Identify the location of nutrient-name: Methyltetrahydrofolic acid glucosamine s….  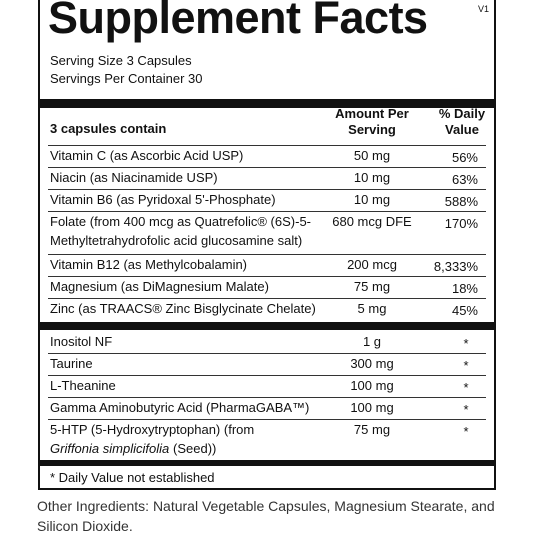
(176, 240).